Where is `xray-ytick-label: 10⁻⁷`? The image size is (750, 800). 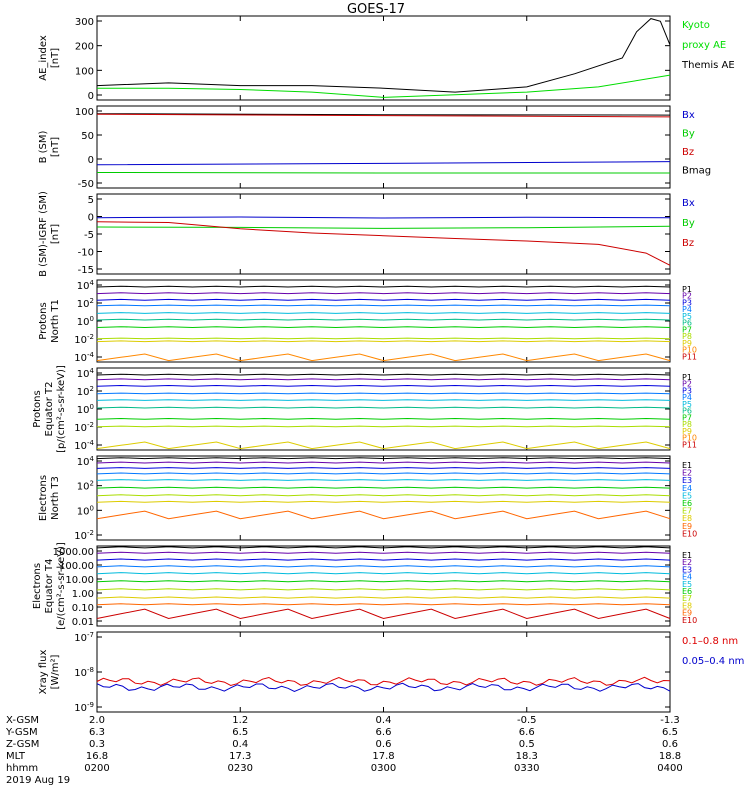 xray-ytick-label: 10⁻⁷ is located at coordinates (84, 637).